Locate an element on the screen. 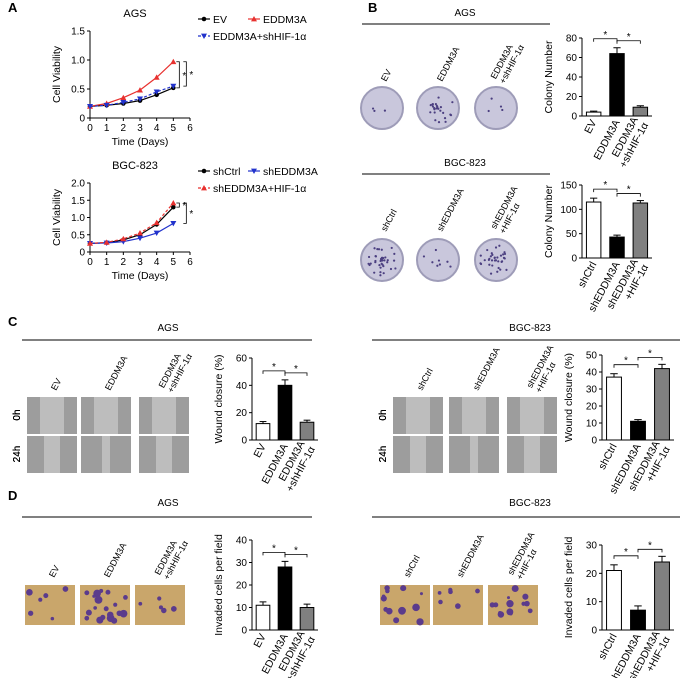 The width and height of the screenshot is (685, 678). x-tick-label: 6 is located at coordinates (190, 262).